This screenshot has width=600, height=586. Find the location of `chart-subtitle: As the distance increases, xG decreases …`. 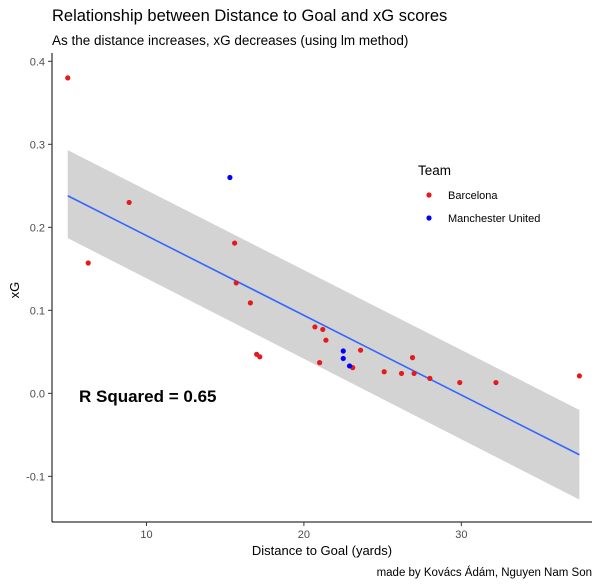

chart-subtitle: As the distance increases, xG decreases … is located at coordinates (230, 40).